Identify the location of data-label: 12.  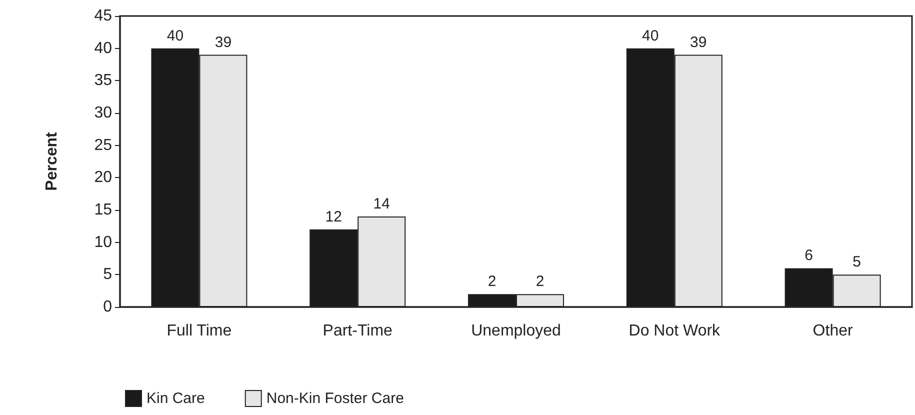
(333, 217).